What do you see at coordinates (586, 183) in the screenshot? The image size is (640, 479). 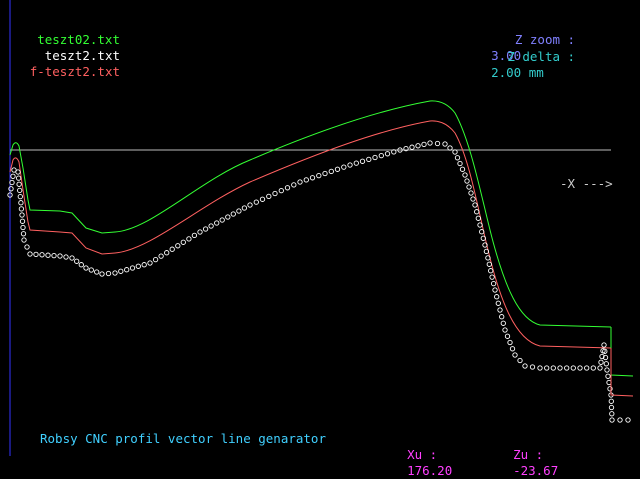 I see `x-direction-arrow: -X --->` at bounding box center [586, 183].